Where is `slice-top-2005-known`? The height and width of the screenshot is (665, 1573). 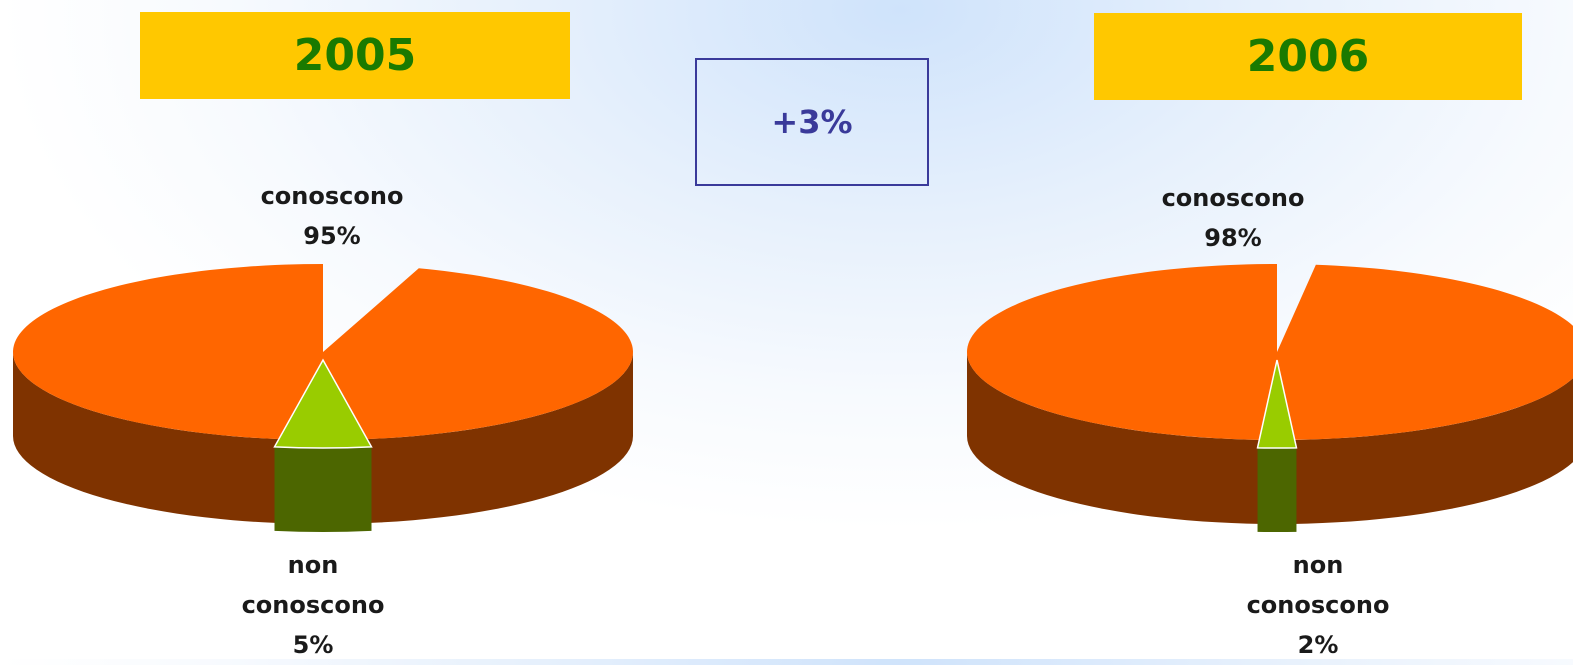
slice-top-2005-known is located at coordinates (322, 352).